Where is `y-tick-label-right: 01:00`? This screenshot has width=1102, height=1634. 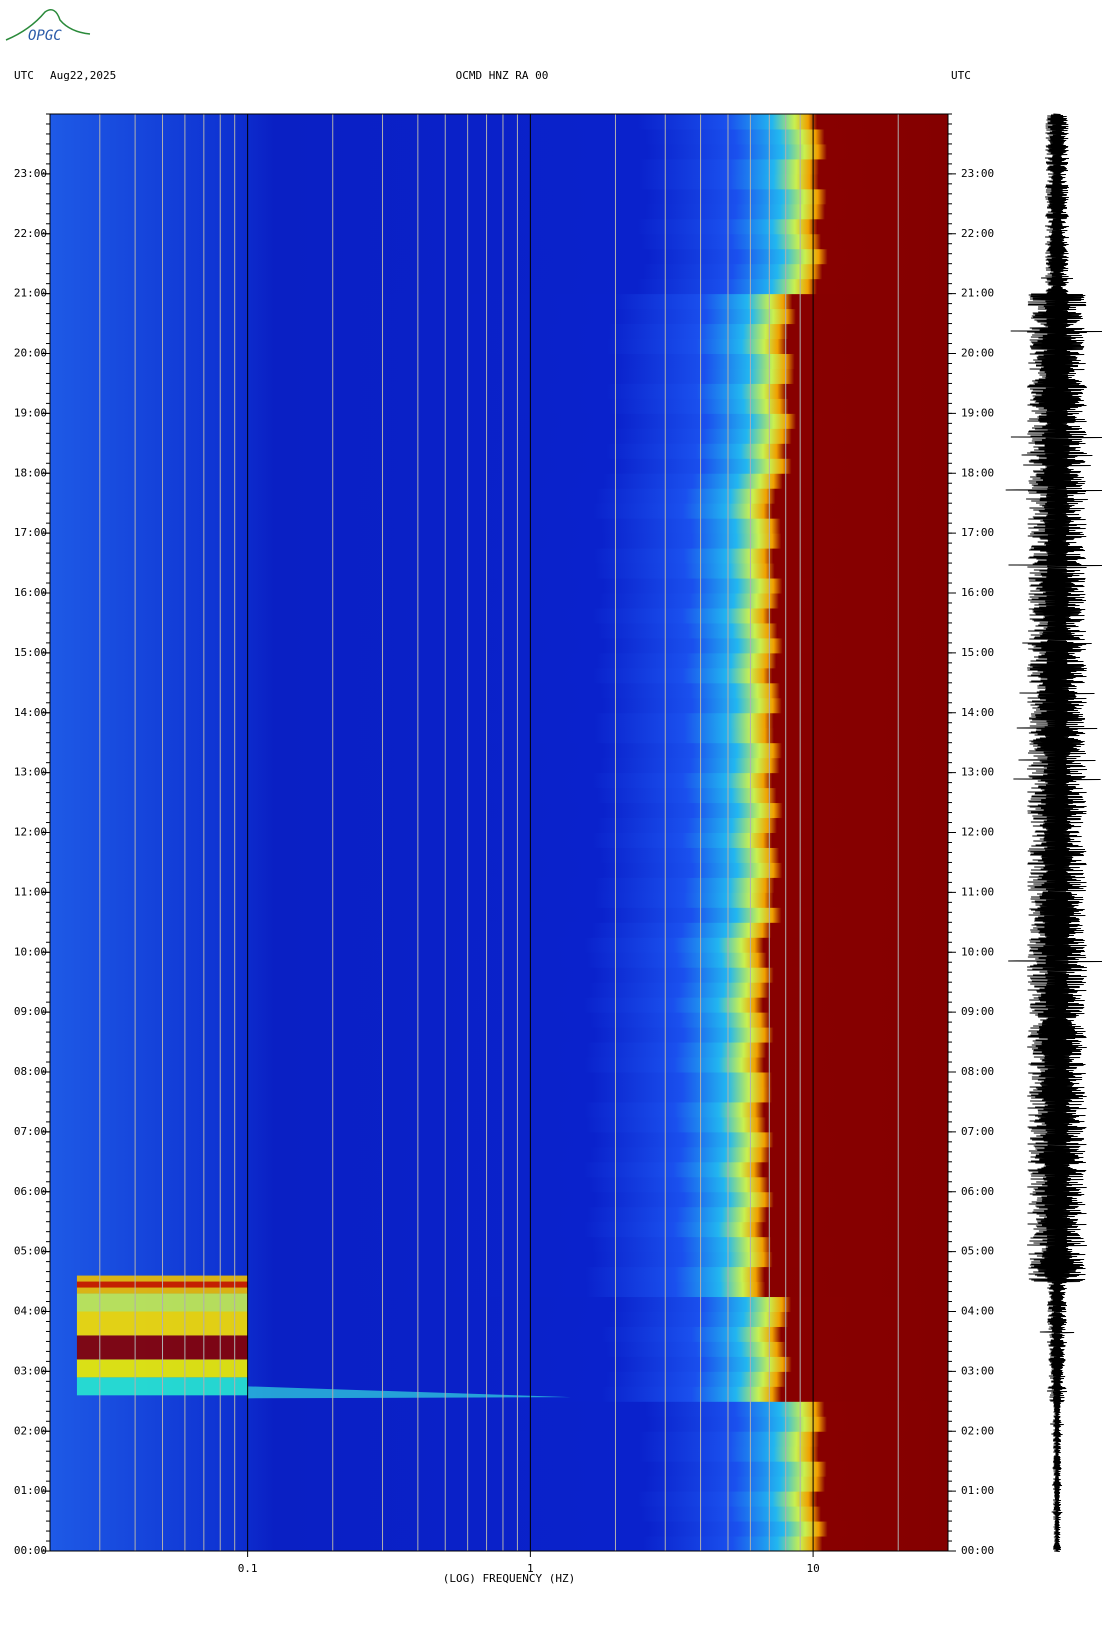 y-tick-label-right: 01:00 is located at coordinates (977, 1490).